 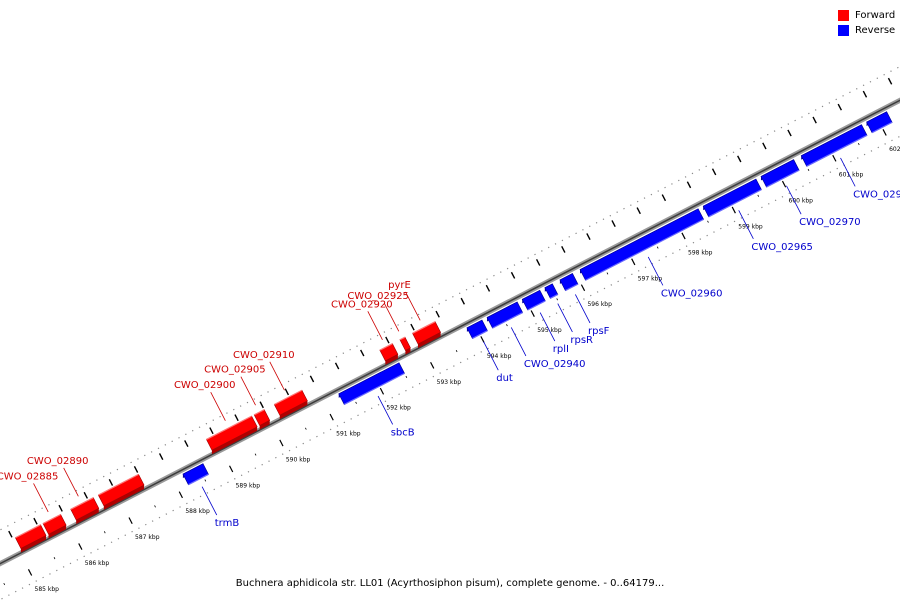 What do you see at coordinates (875, 30) in the screenshot?
I see `legend-reverse-label: Reverse` at bounding box center [875, 30].